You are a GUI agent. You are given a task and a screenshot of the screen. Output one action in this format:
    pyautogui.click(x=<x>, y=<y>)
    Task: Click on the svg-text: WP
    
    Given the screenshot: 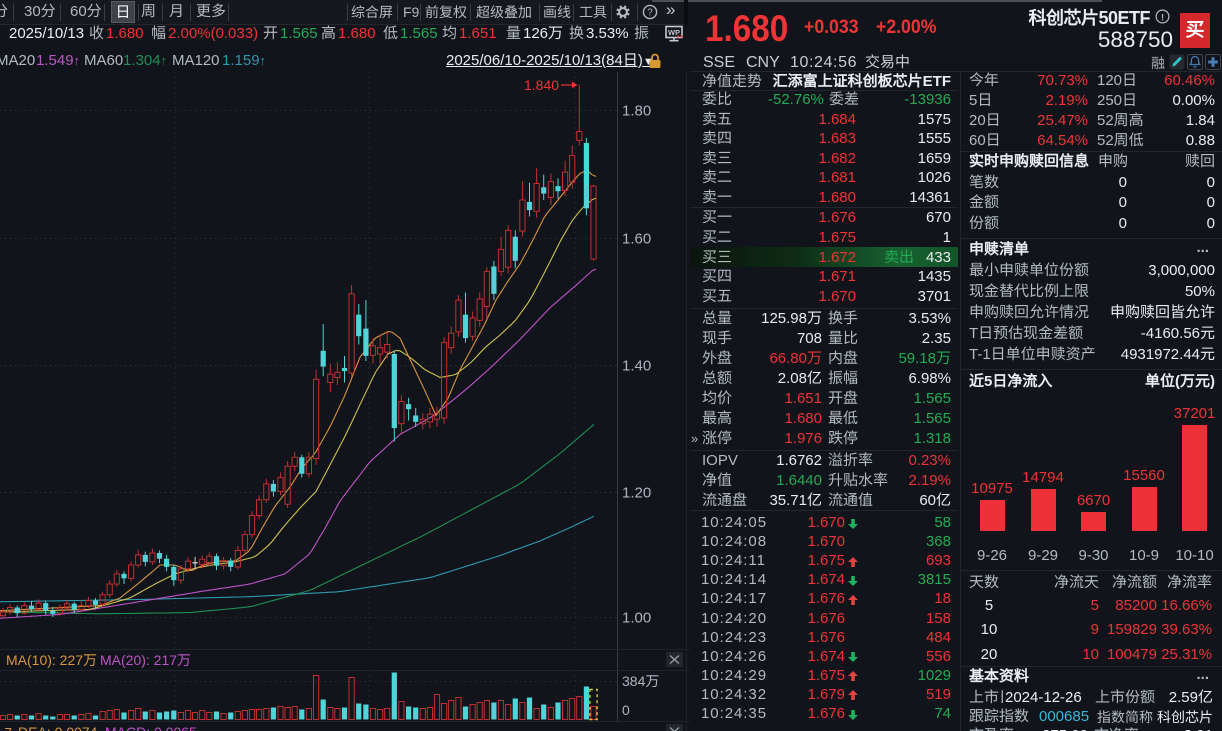 What is the action you would take?
    pyautogui.click(x=674, y=32)
    